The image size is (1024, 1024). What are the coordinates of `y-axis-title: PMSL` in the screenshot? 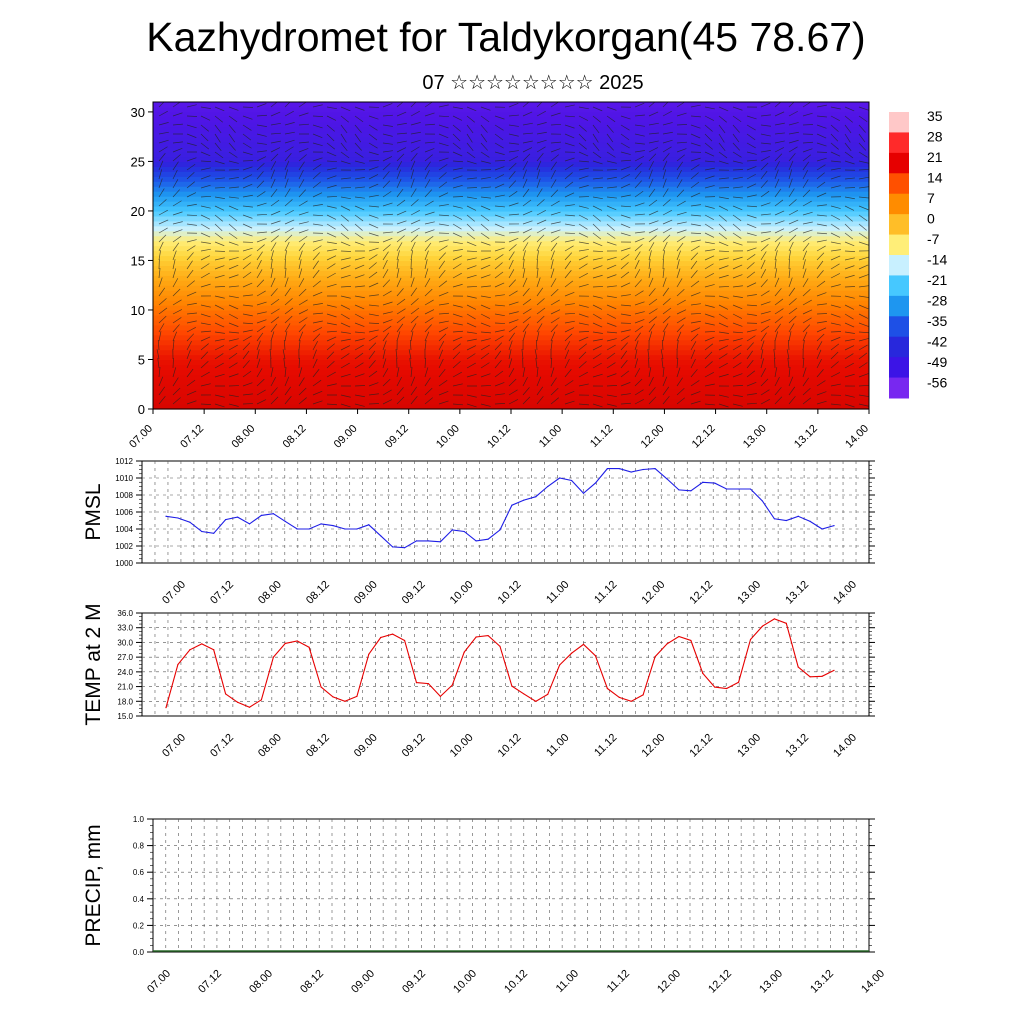 It's located at (93, 511).